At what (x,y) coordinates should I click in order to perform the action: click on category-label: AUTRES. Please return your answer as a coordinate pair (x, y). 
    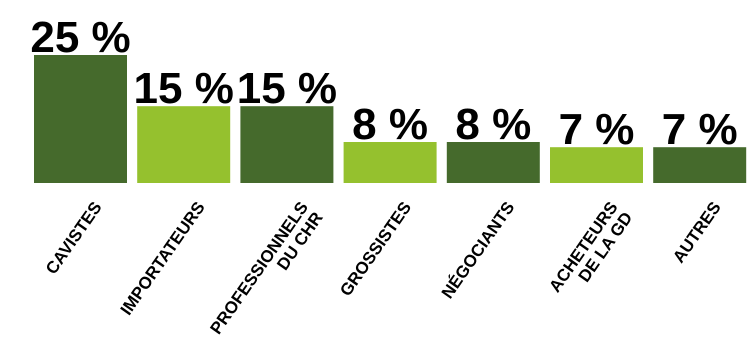
    Looking at the image, I should click on (697, 232).